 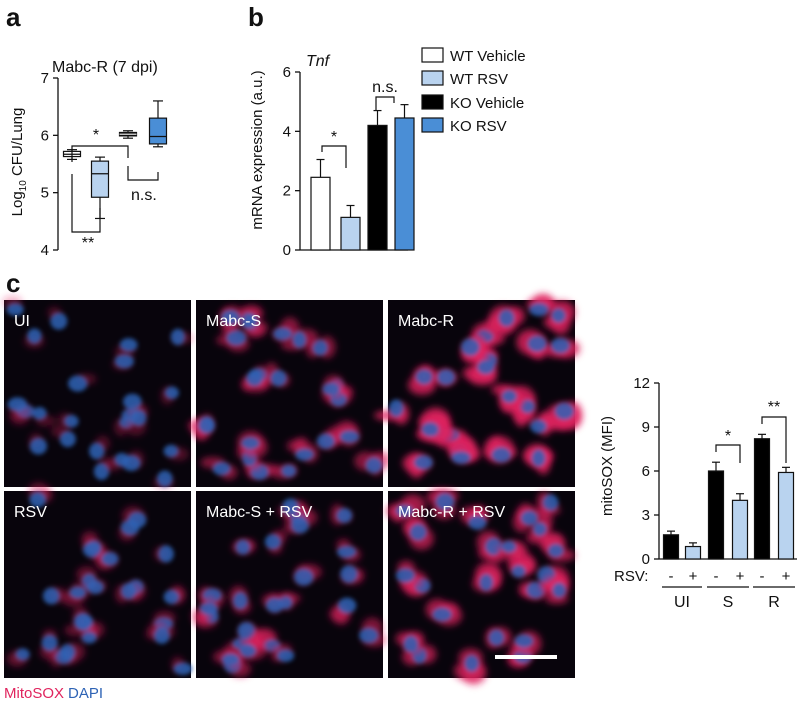 I want to click on a-bracket-double-star, so click(x=86, y=203).